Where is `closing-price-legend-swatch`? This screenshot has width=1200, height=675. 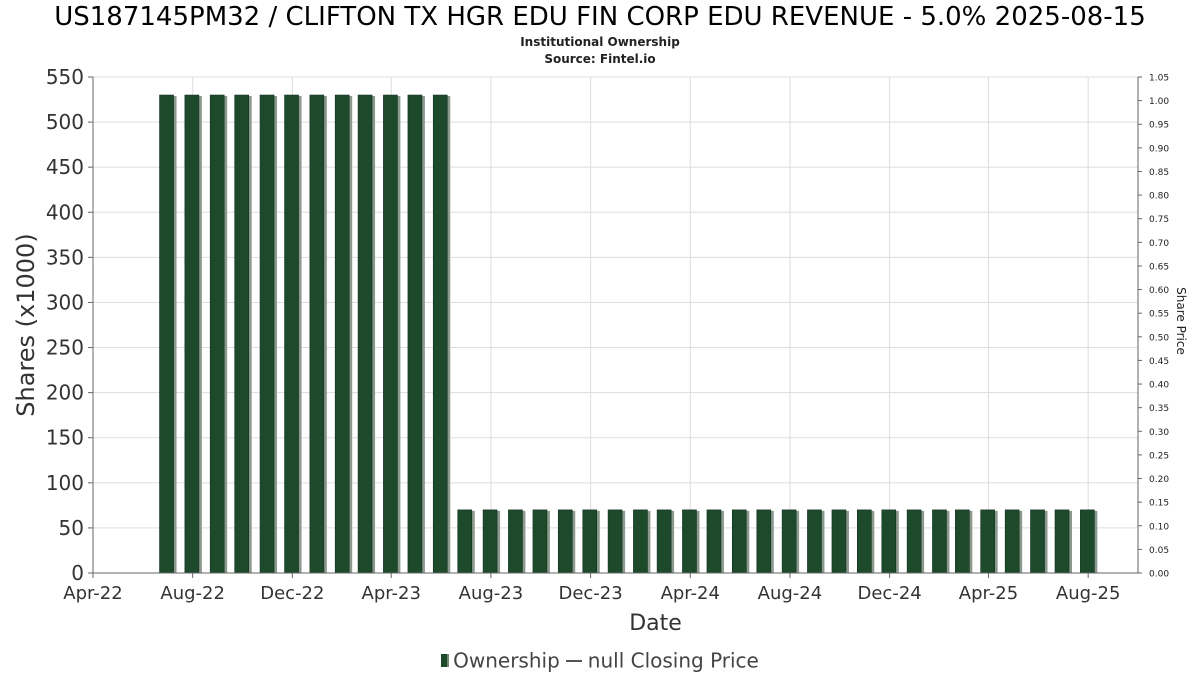
closing-price-legend-swatch is located at coordinates (573, 660).